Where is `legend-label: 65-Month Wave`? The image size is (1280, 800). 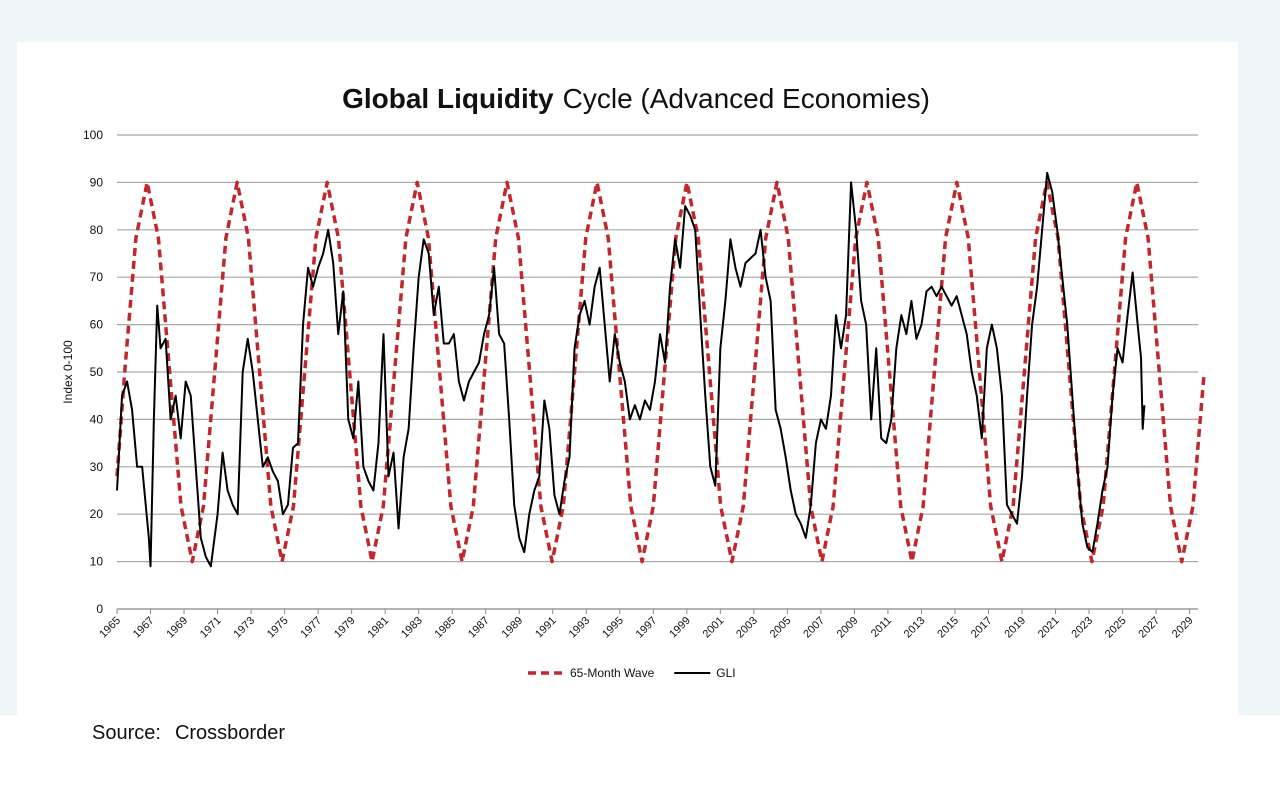 legend-label: 65-Month Wave is located at coordinates (612, 673).